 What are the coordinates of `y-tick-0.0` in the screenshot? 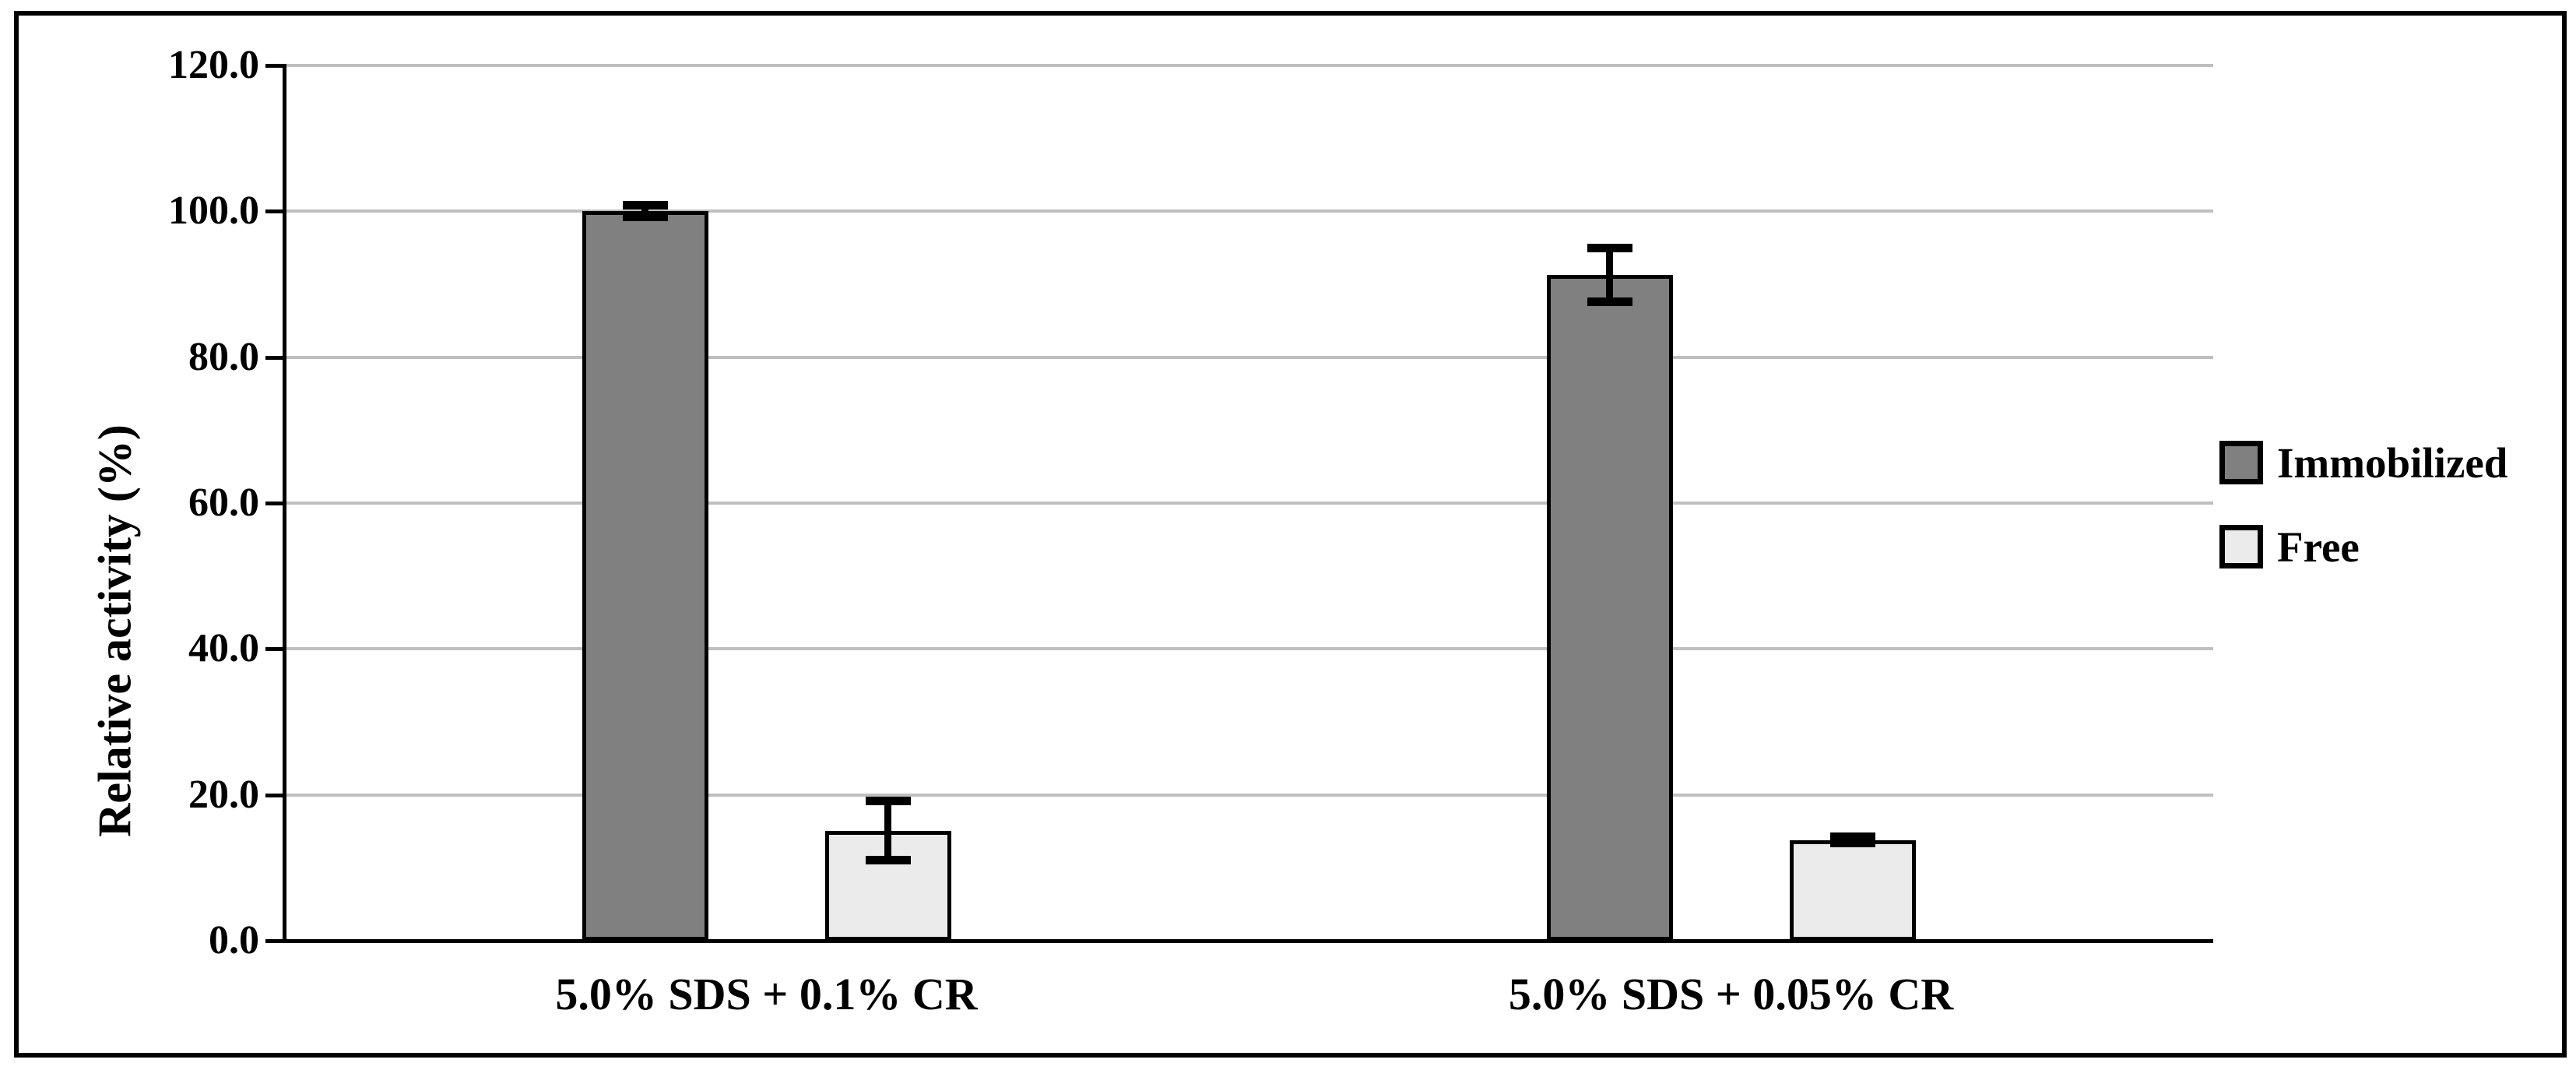 It's located at (274, 941).